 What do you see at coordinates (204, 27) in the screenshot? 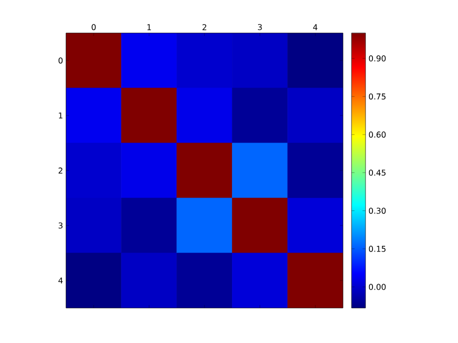
I see `x-tick-label: 2` at bounding box center [204, 27].